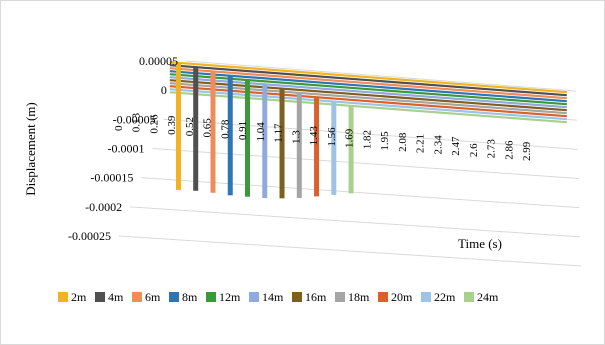  Describe the element at coordinates (137, 123) in the screenshot. I see `x-tick-label: 0.13` at that location.